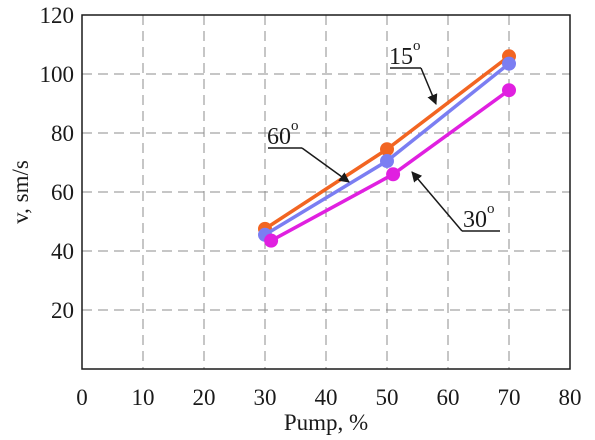 Image resolution: width=595 pixels, height=440 pixels. I want to click on x-tick-label: 50, so click(387, 397).